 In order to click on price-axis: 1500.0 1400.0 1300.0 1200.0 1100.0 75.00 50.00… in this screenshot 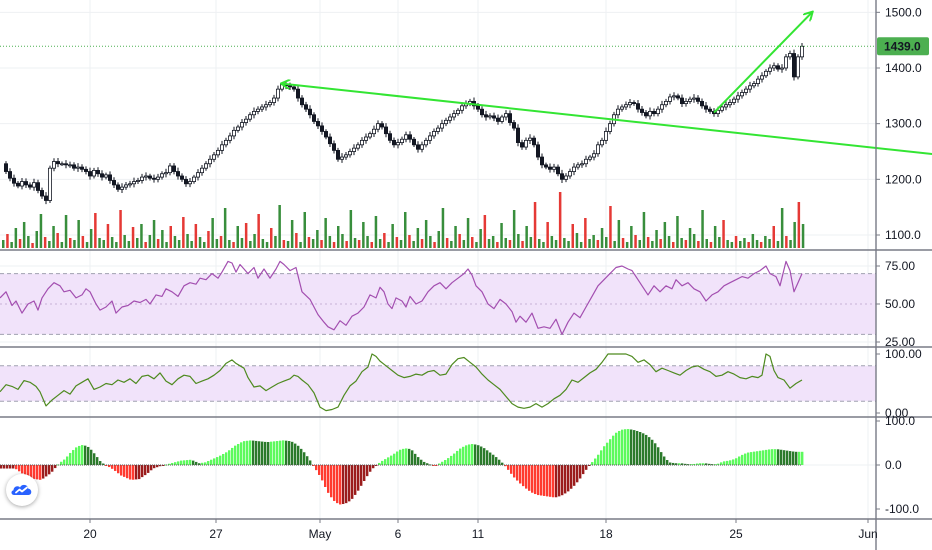, I will do `click(902, 260)`.